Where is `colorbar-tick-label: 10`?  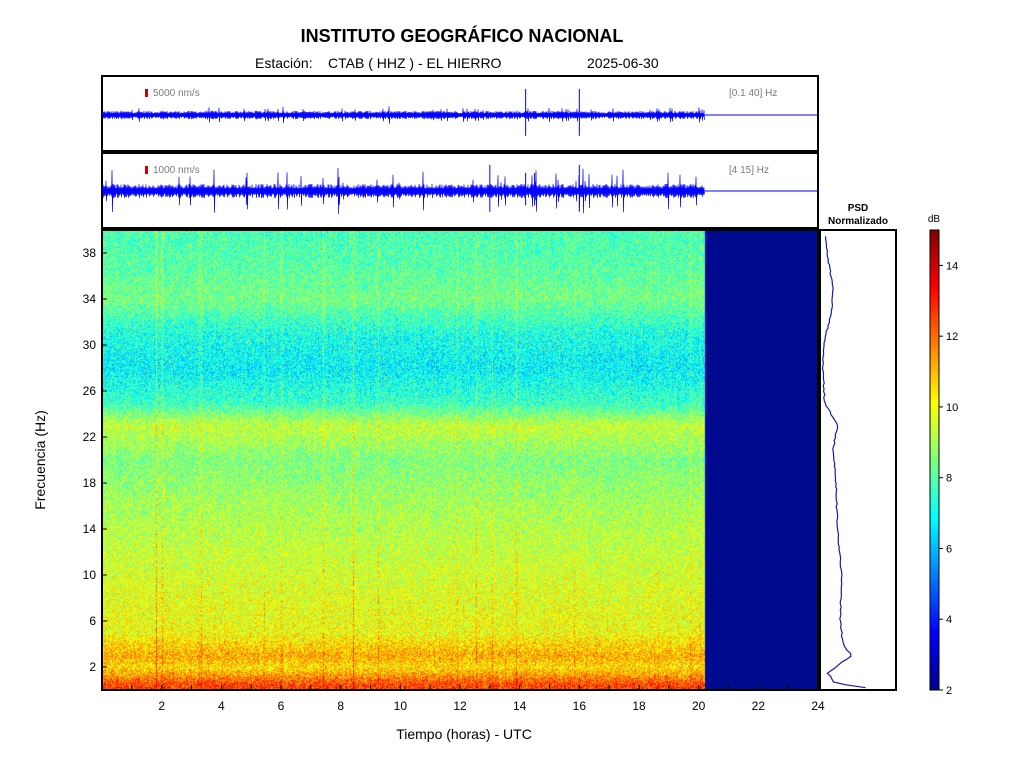 colorbar-tick-label: 10 is located at coordinates (952, 408).